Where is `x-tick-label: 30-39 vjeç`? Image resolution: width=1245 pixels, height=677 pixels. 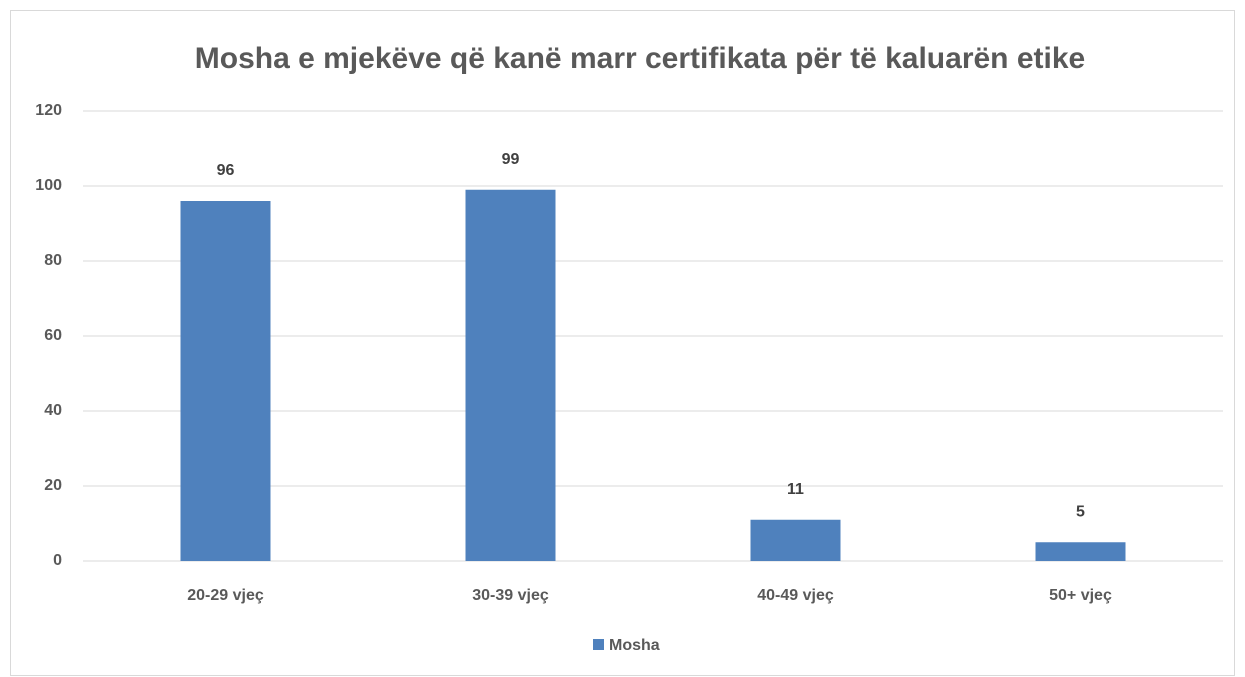
x-tick-label: 30-39 vjeç is located at coordinates (510, 595).